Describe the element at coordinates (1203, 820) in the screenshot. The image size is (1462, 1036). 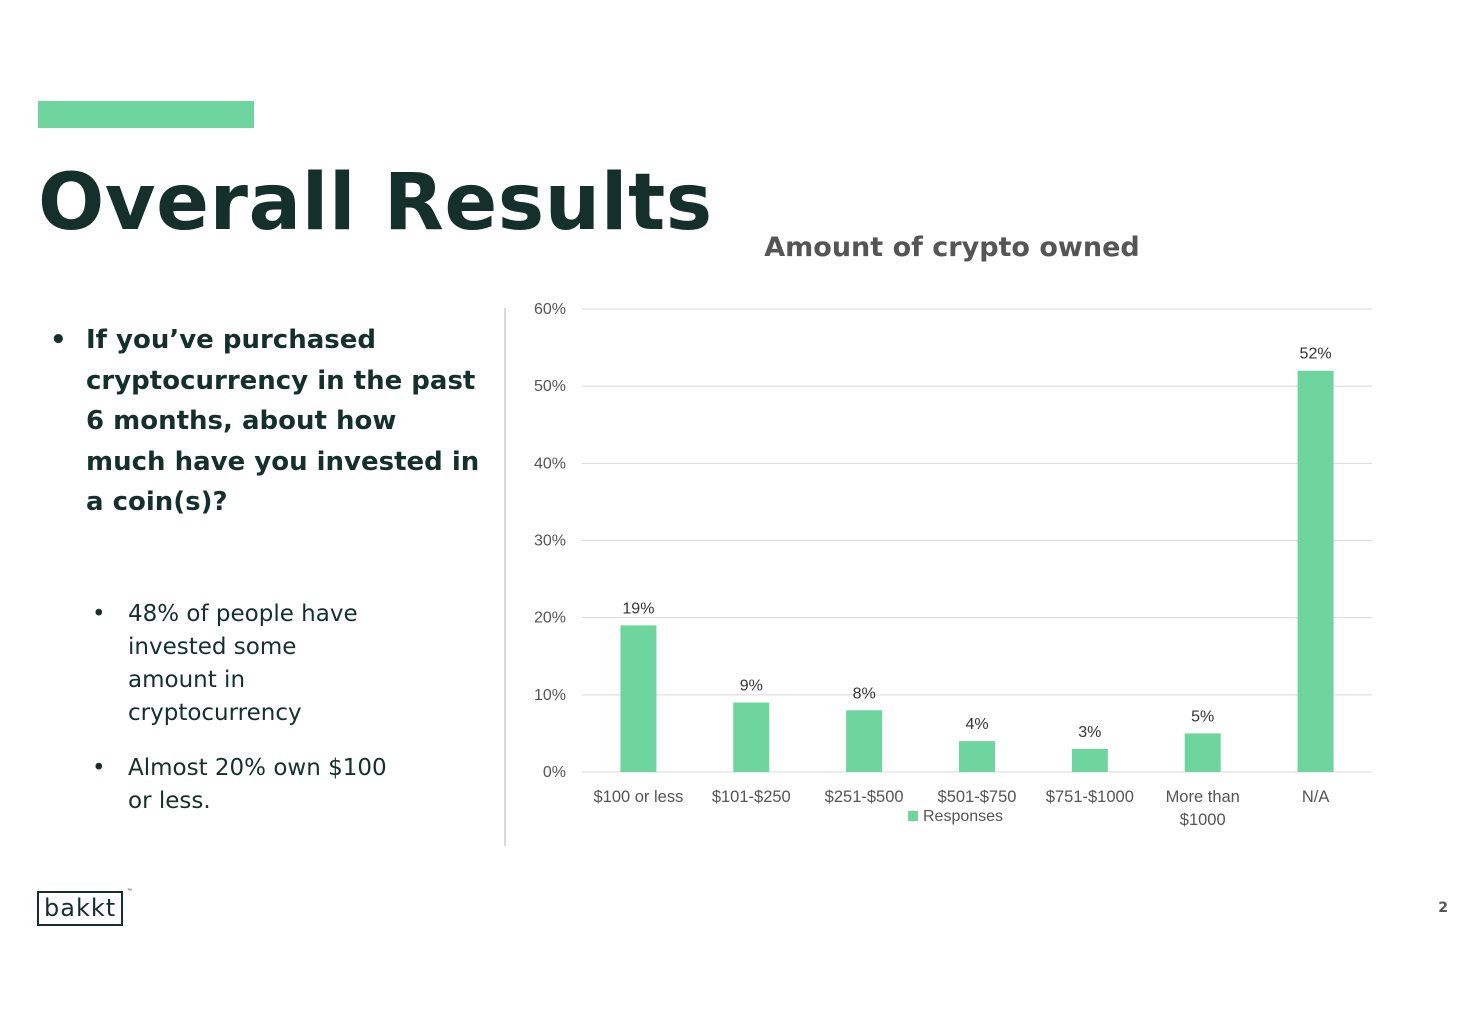
I see `x-tick-label: $1000` at that location.